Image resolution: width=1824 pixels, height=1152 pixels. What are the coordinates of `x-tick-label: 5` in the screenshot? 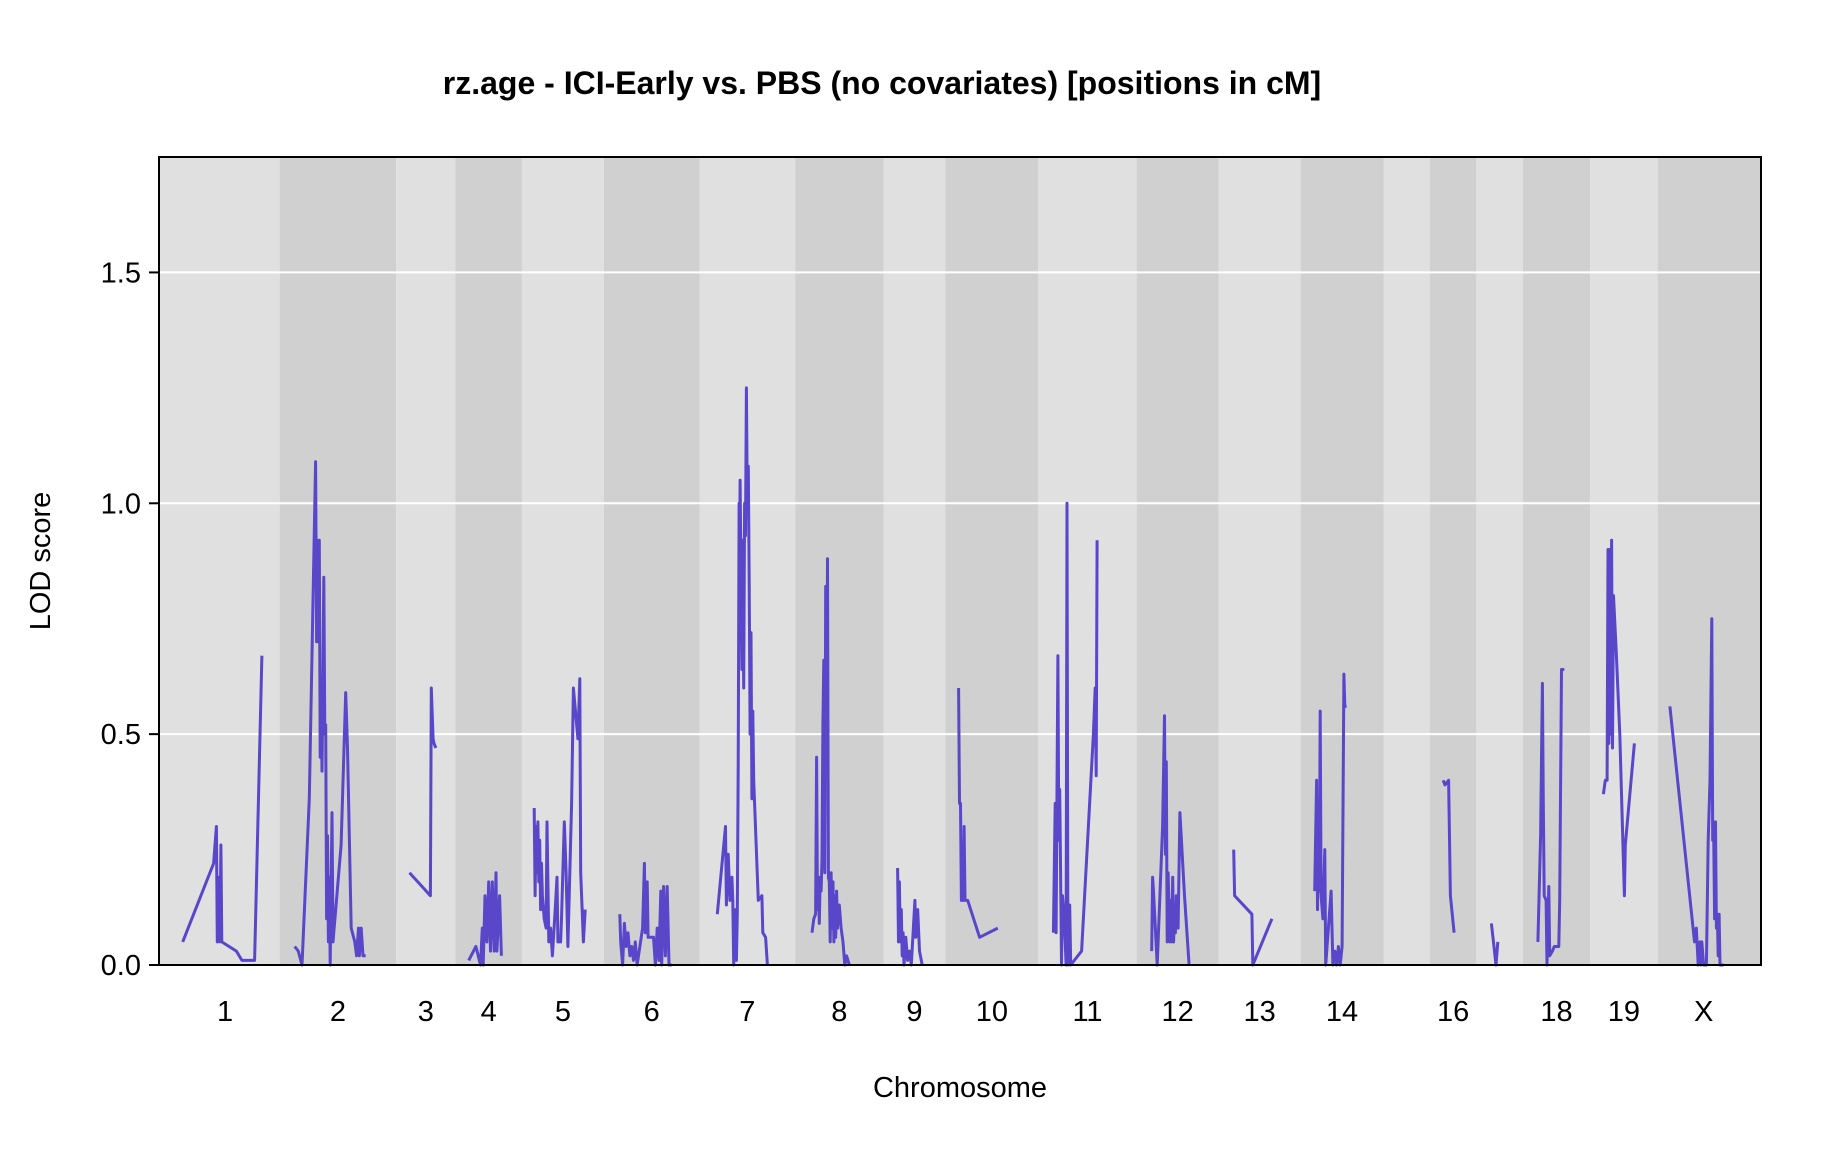 It's located at (563, 1012).